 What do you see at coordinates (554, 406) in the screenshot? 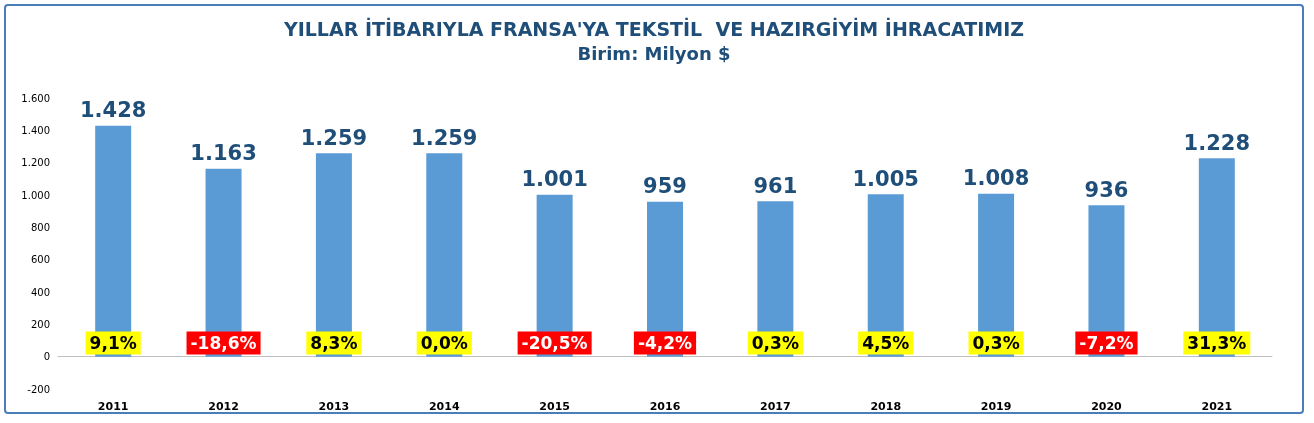
I see `x-tick-label: 2015` at bounding box center [554, 406].